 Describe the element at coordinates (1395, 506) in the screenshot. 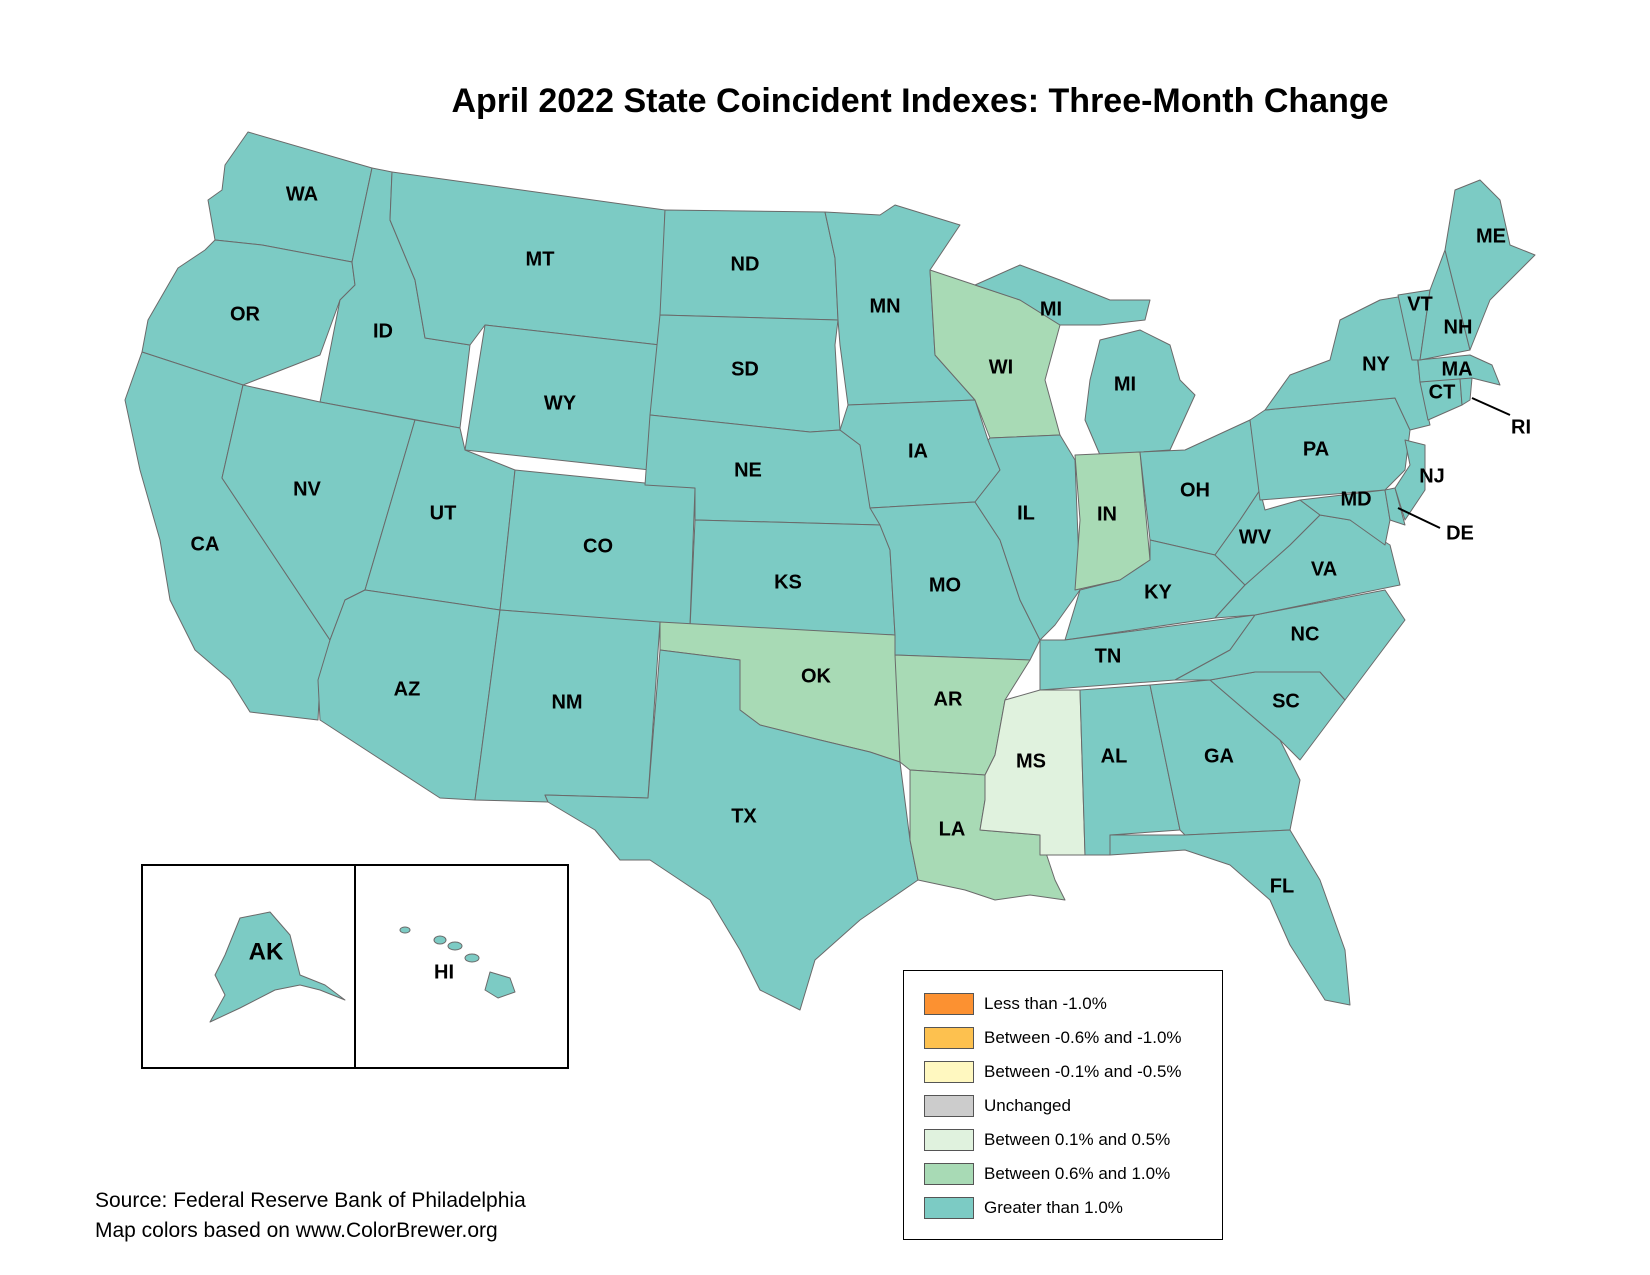

I see `state-DE` at that location.